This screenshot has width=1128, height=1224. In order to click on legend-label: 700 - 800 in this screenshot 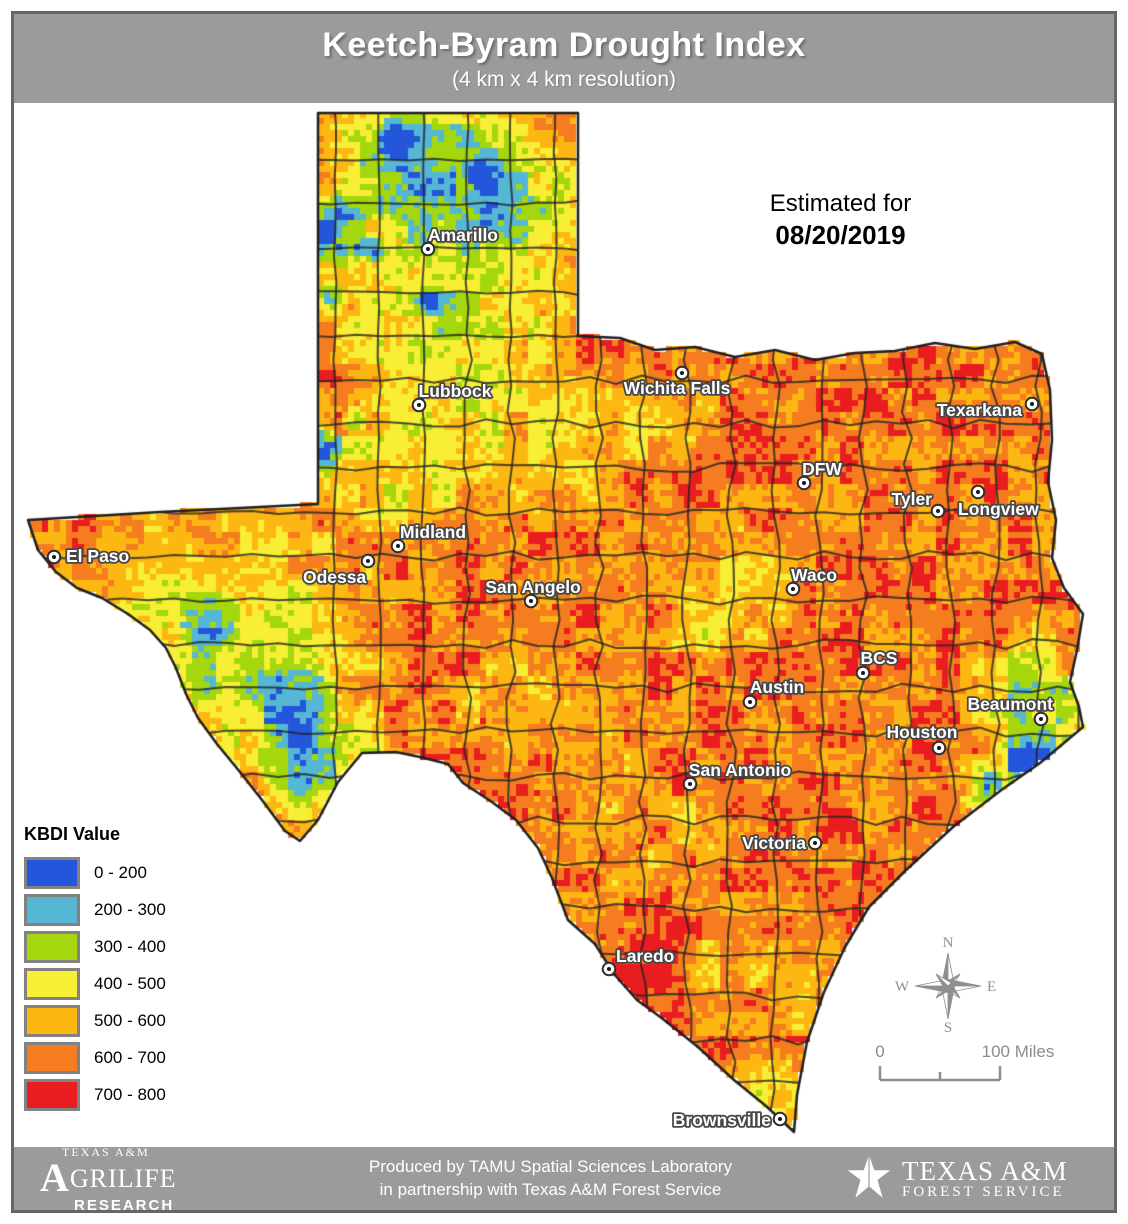, I will do `click(130, 1094)`.